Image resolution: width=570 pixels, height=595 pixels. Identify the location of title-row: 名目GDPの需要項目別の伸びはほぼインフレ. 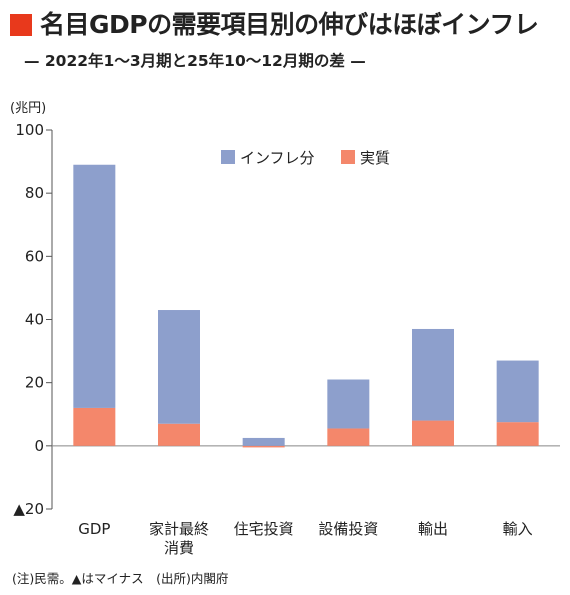
(287, 25).